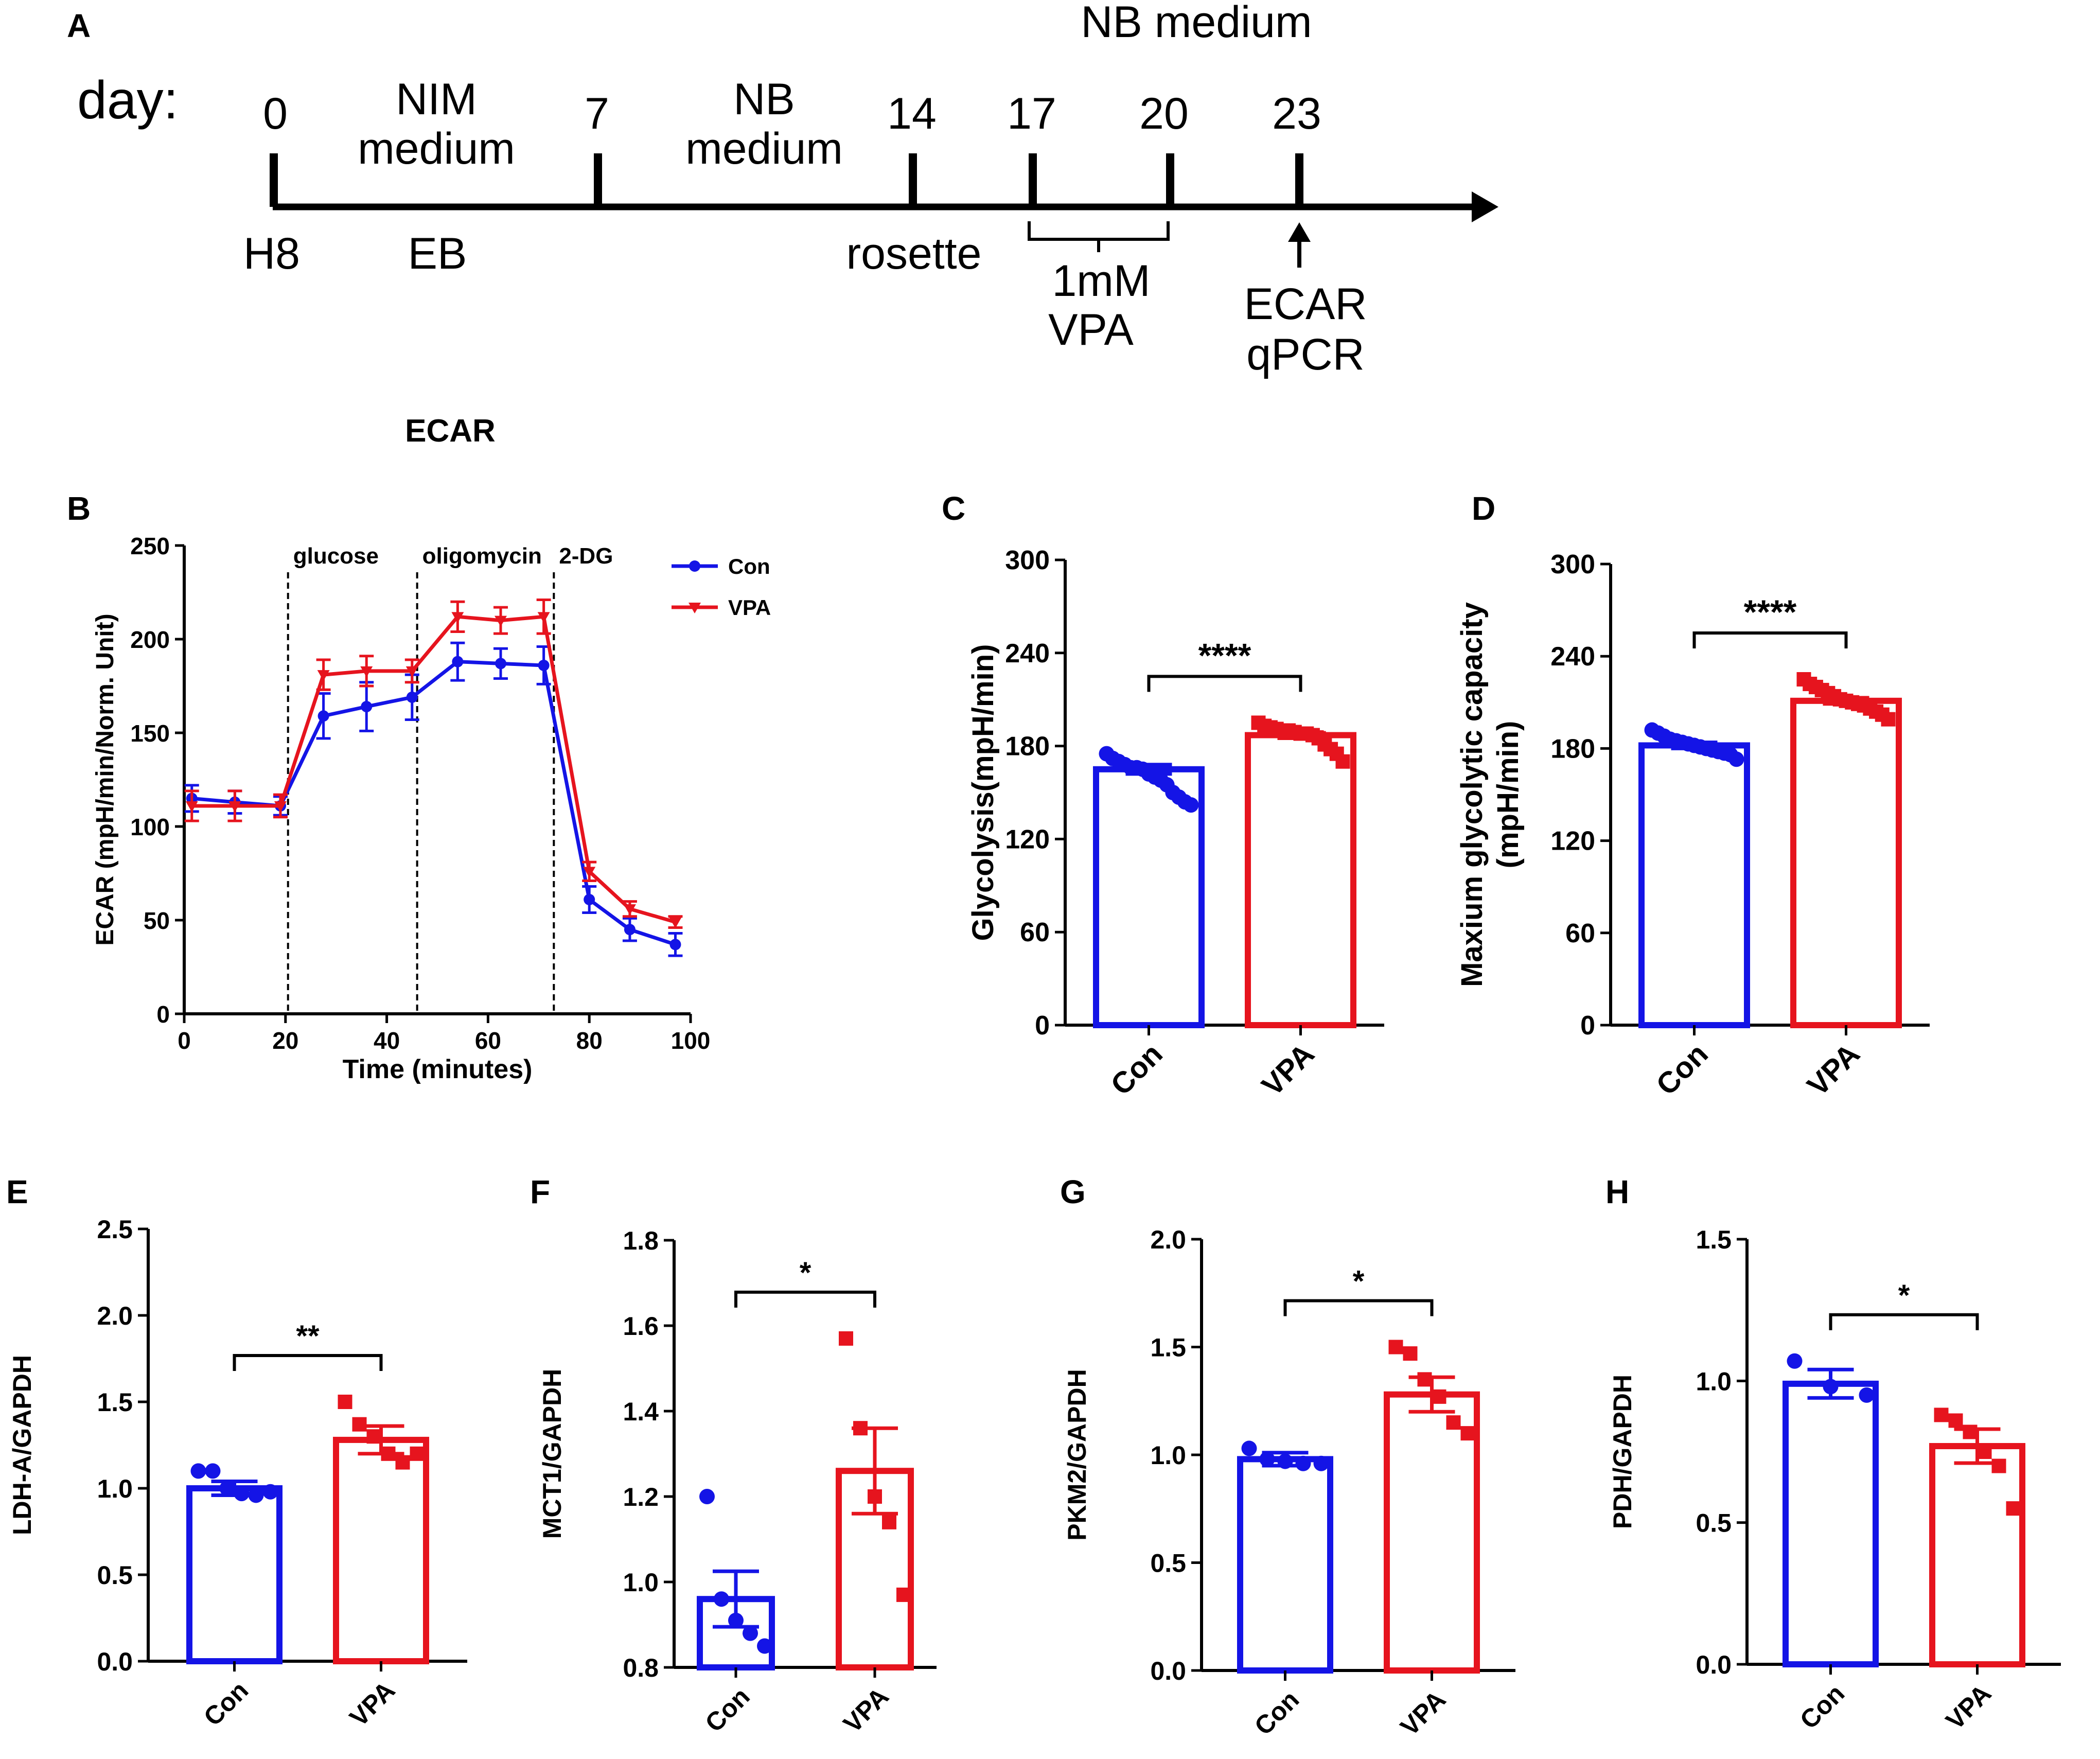 Image resolution: width=2100 pixels, height=1759 pixels. Describe the element at coordinates (115, 1229) in the screenshot. I see `y-tick-label: 2.5` at that location.